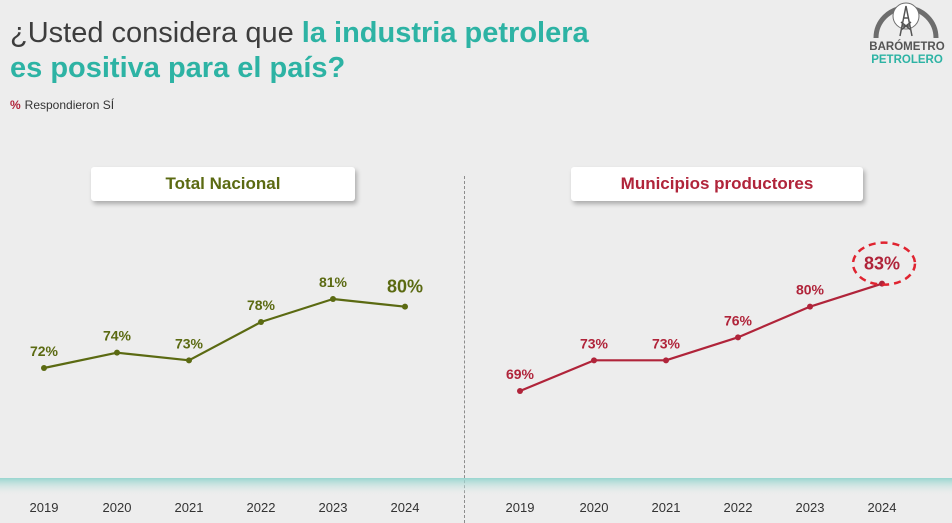 The image size is (952, 523). I want to click on data-label-municipios-2024: 83%, so click(882, 264).